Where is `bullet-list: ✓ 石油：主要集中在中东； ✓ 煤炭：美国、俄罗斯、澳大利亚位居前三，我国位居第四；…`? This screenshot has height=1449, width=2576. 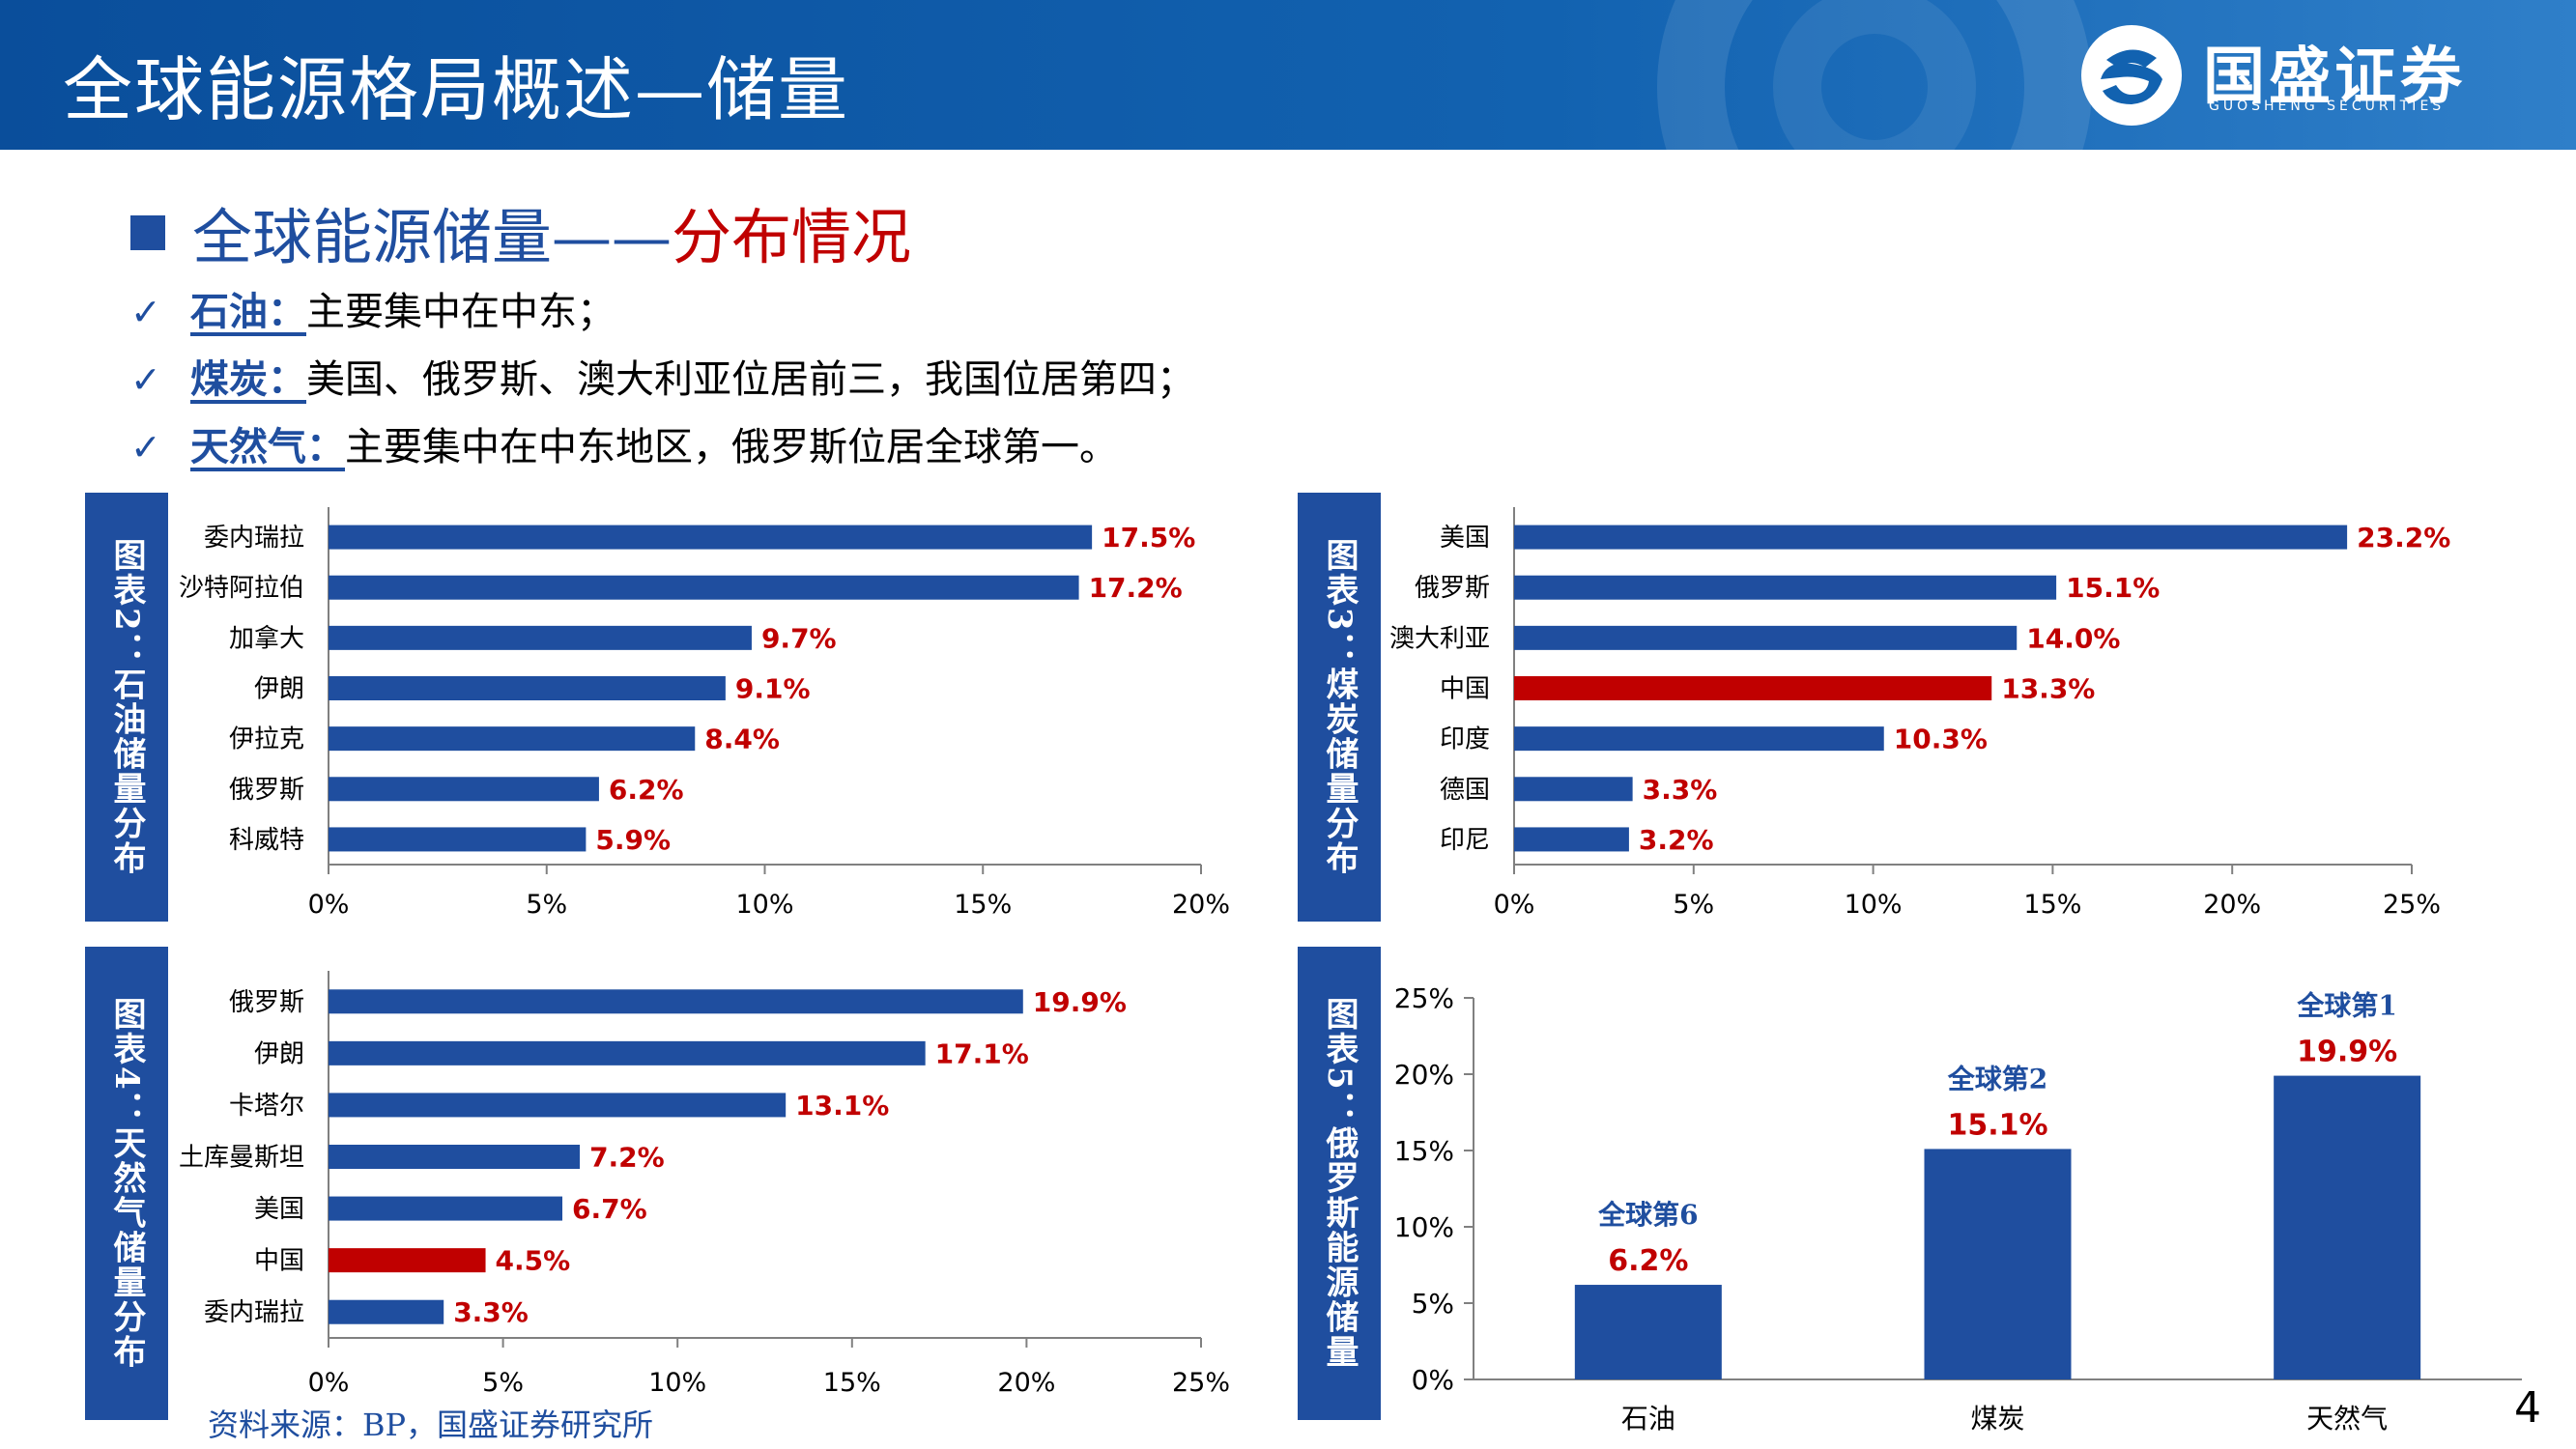 bullet-list: ✓ 石油：主要集中在中东； ✓ 煤炭：美国、俄罗斯、澳大利亚位居前三，我国位居第四；… is located at coordinates (662, 381).